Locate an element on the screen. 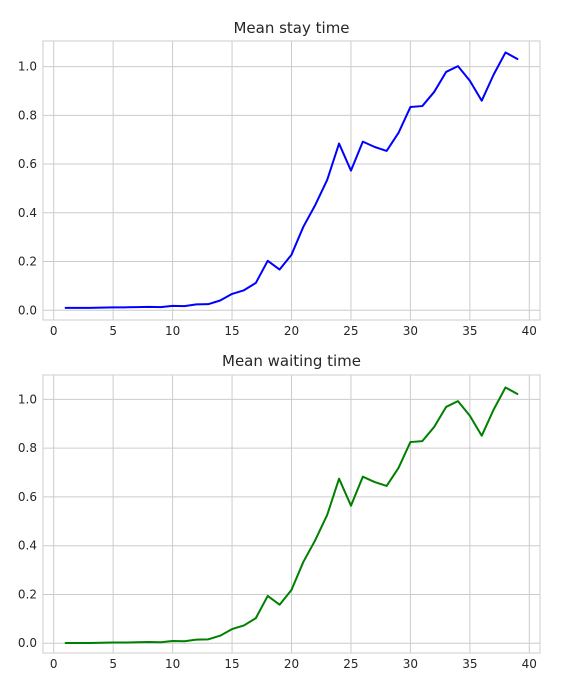 Image resolution: width=564 pixels, height=700 pixels. chart-title: Mean waiting time is located at coordinates (291, 361).